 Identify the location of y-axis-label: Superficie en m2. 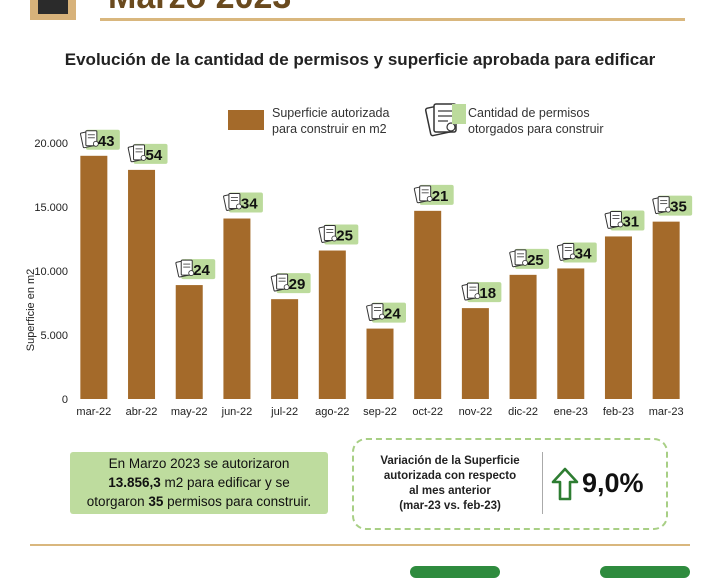
(31, 310).